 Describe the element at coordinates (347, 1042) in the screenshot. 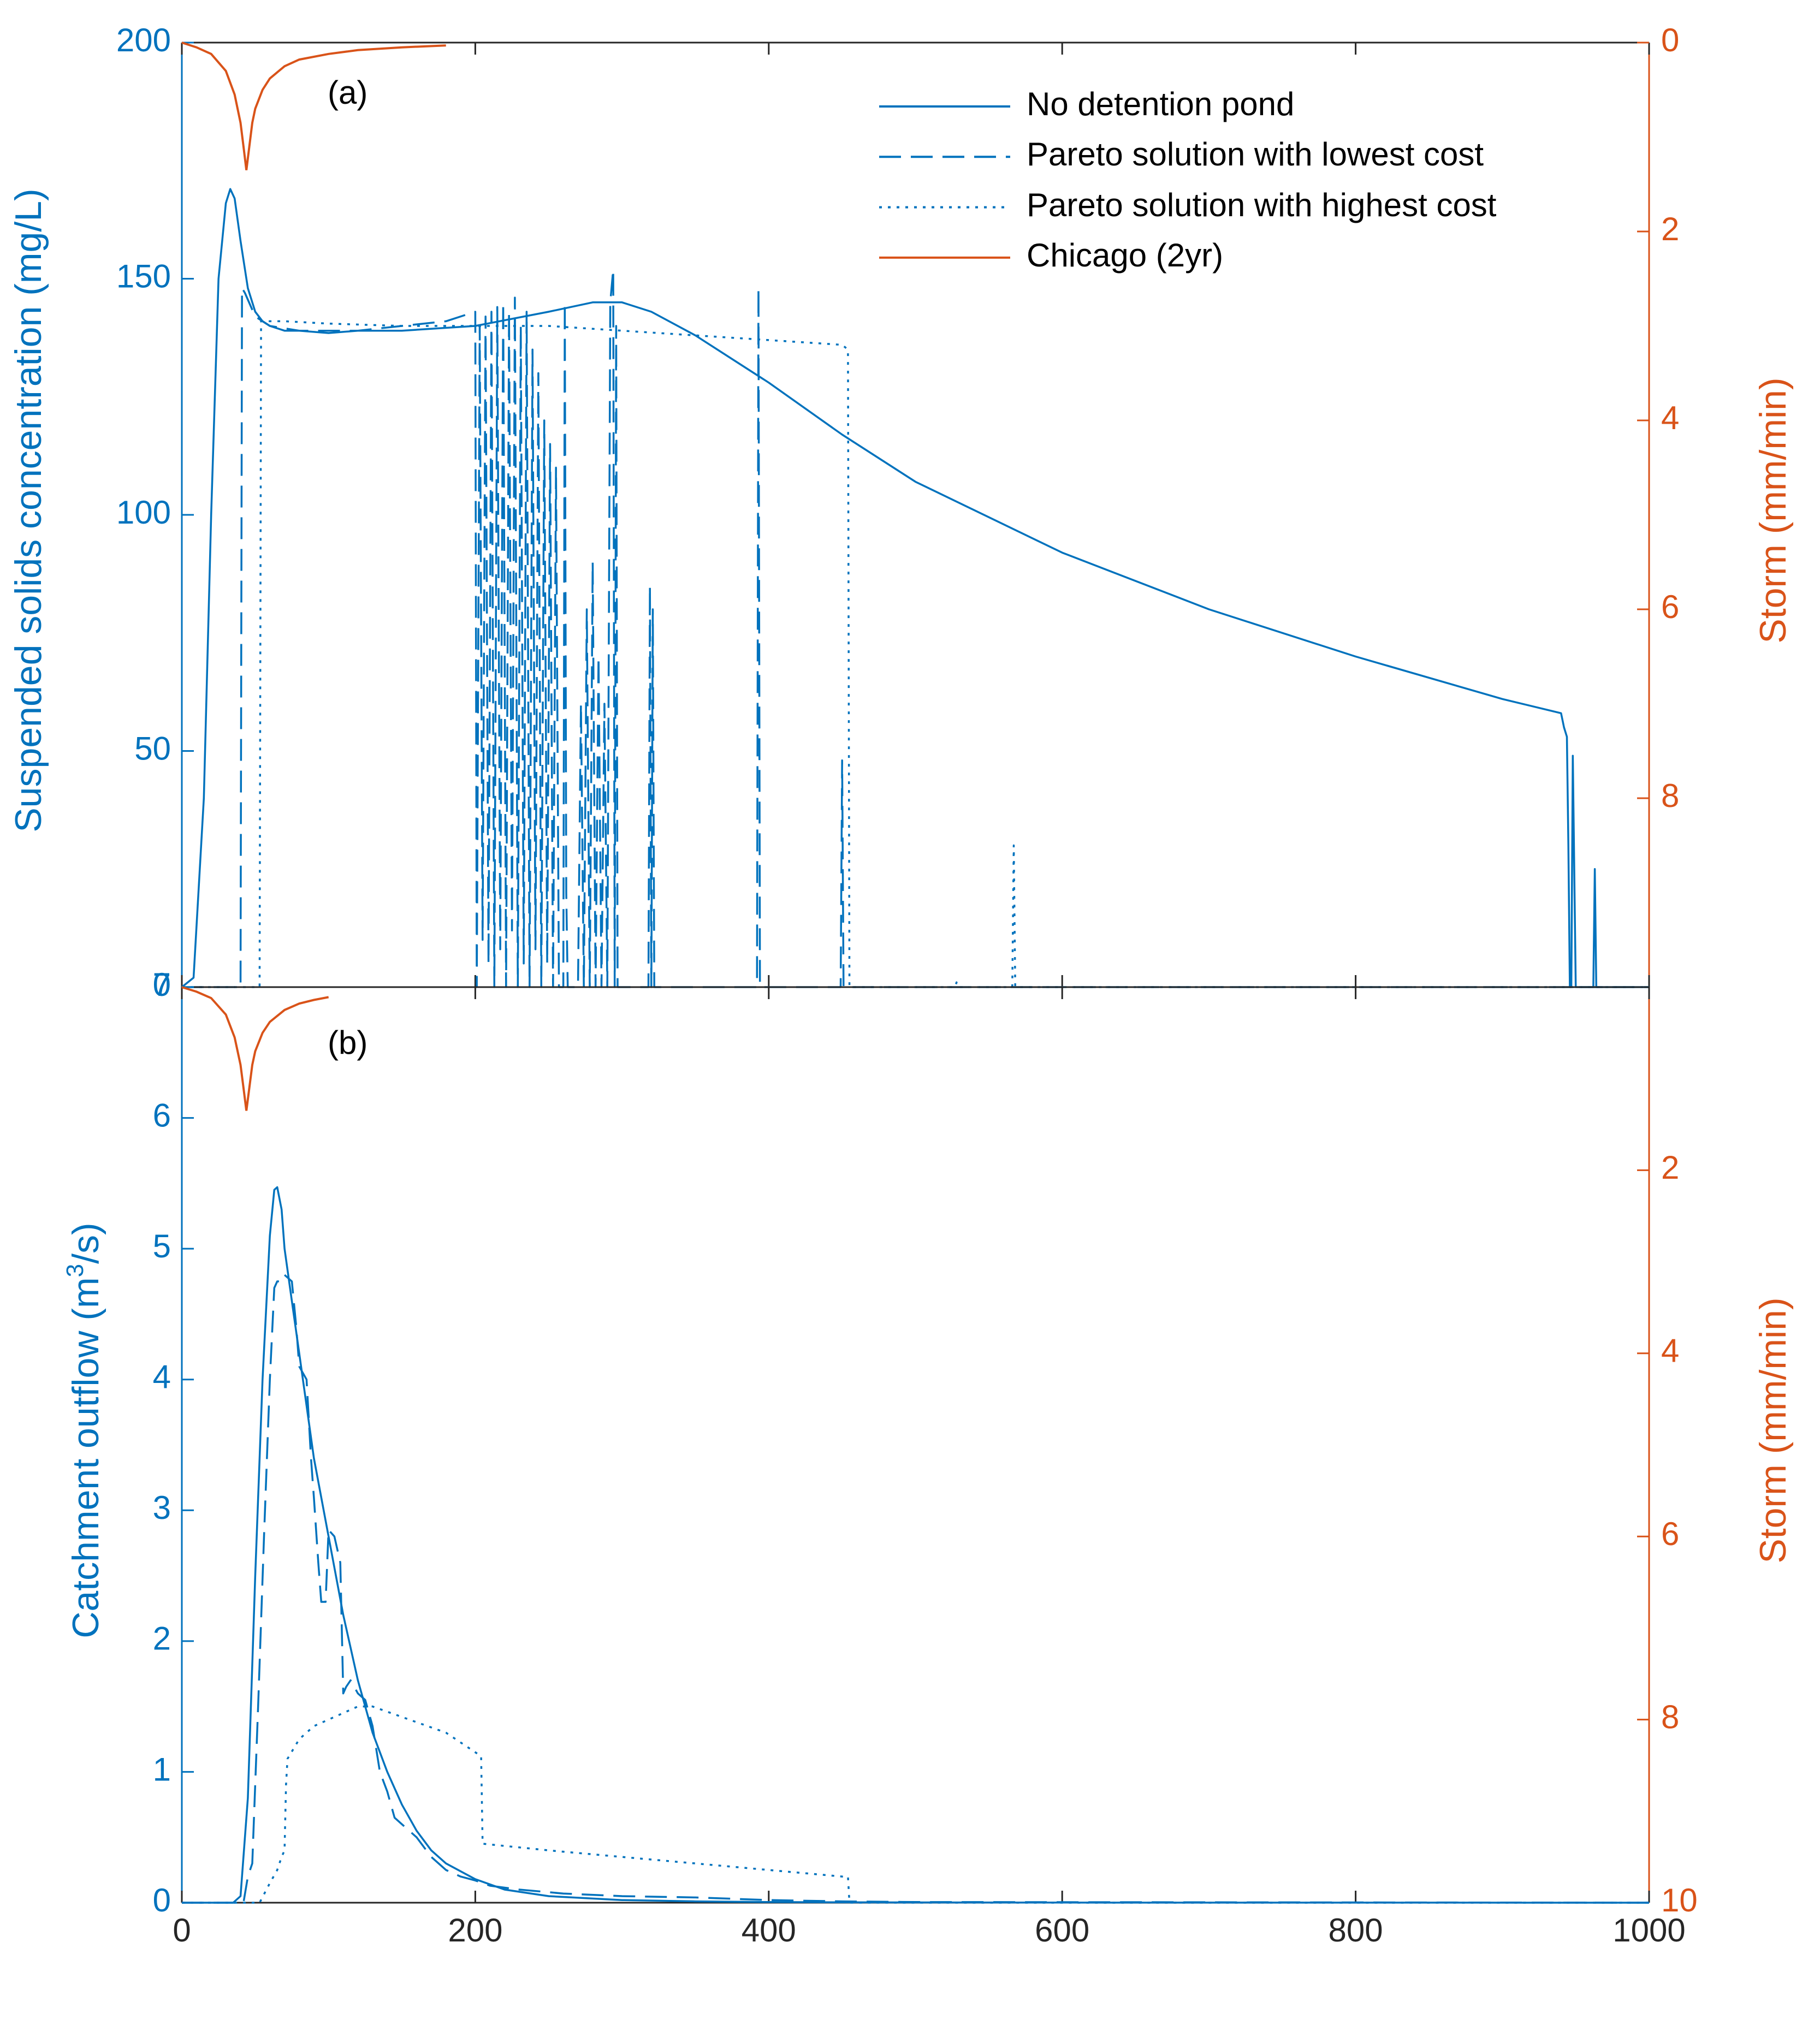

I see `panel-b-label: (b)` at that location.